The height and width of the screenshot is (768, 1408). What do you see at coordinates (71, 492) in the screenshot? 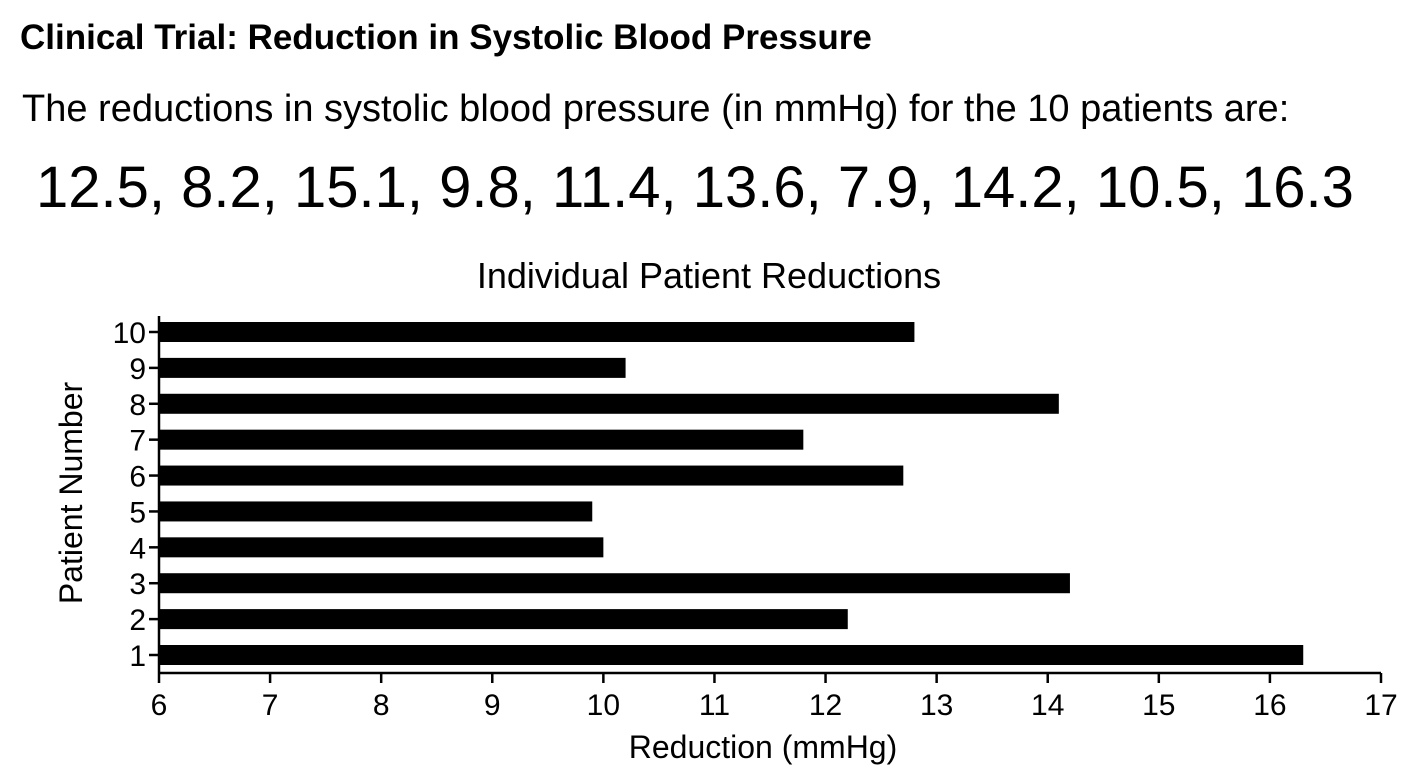
I see `y-axis-label: Patient Number` at bounding box center [71, 492].